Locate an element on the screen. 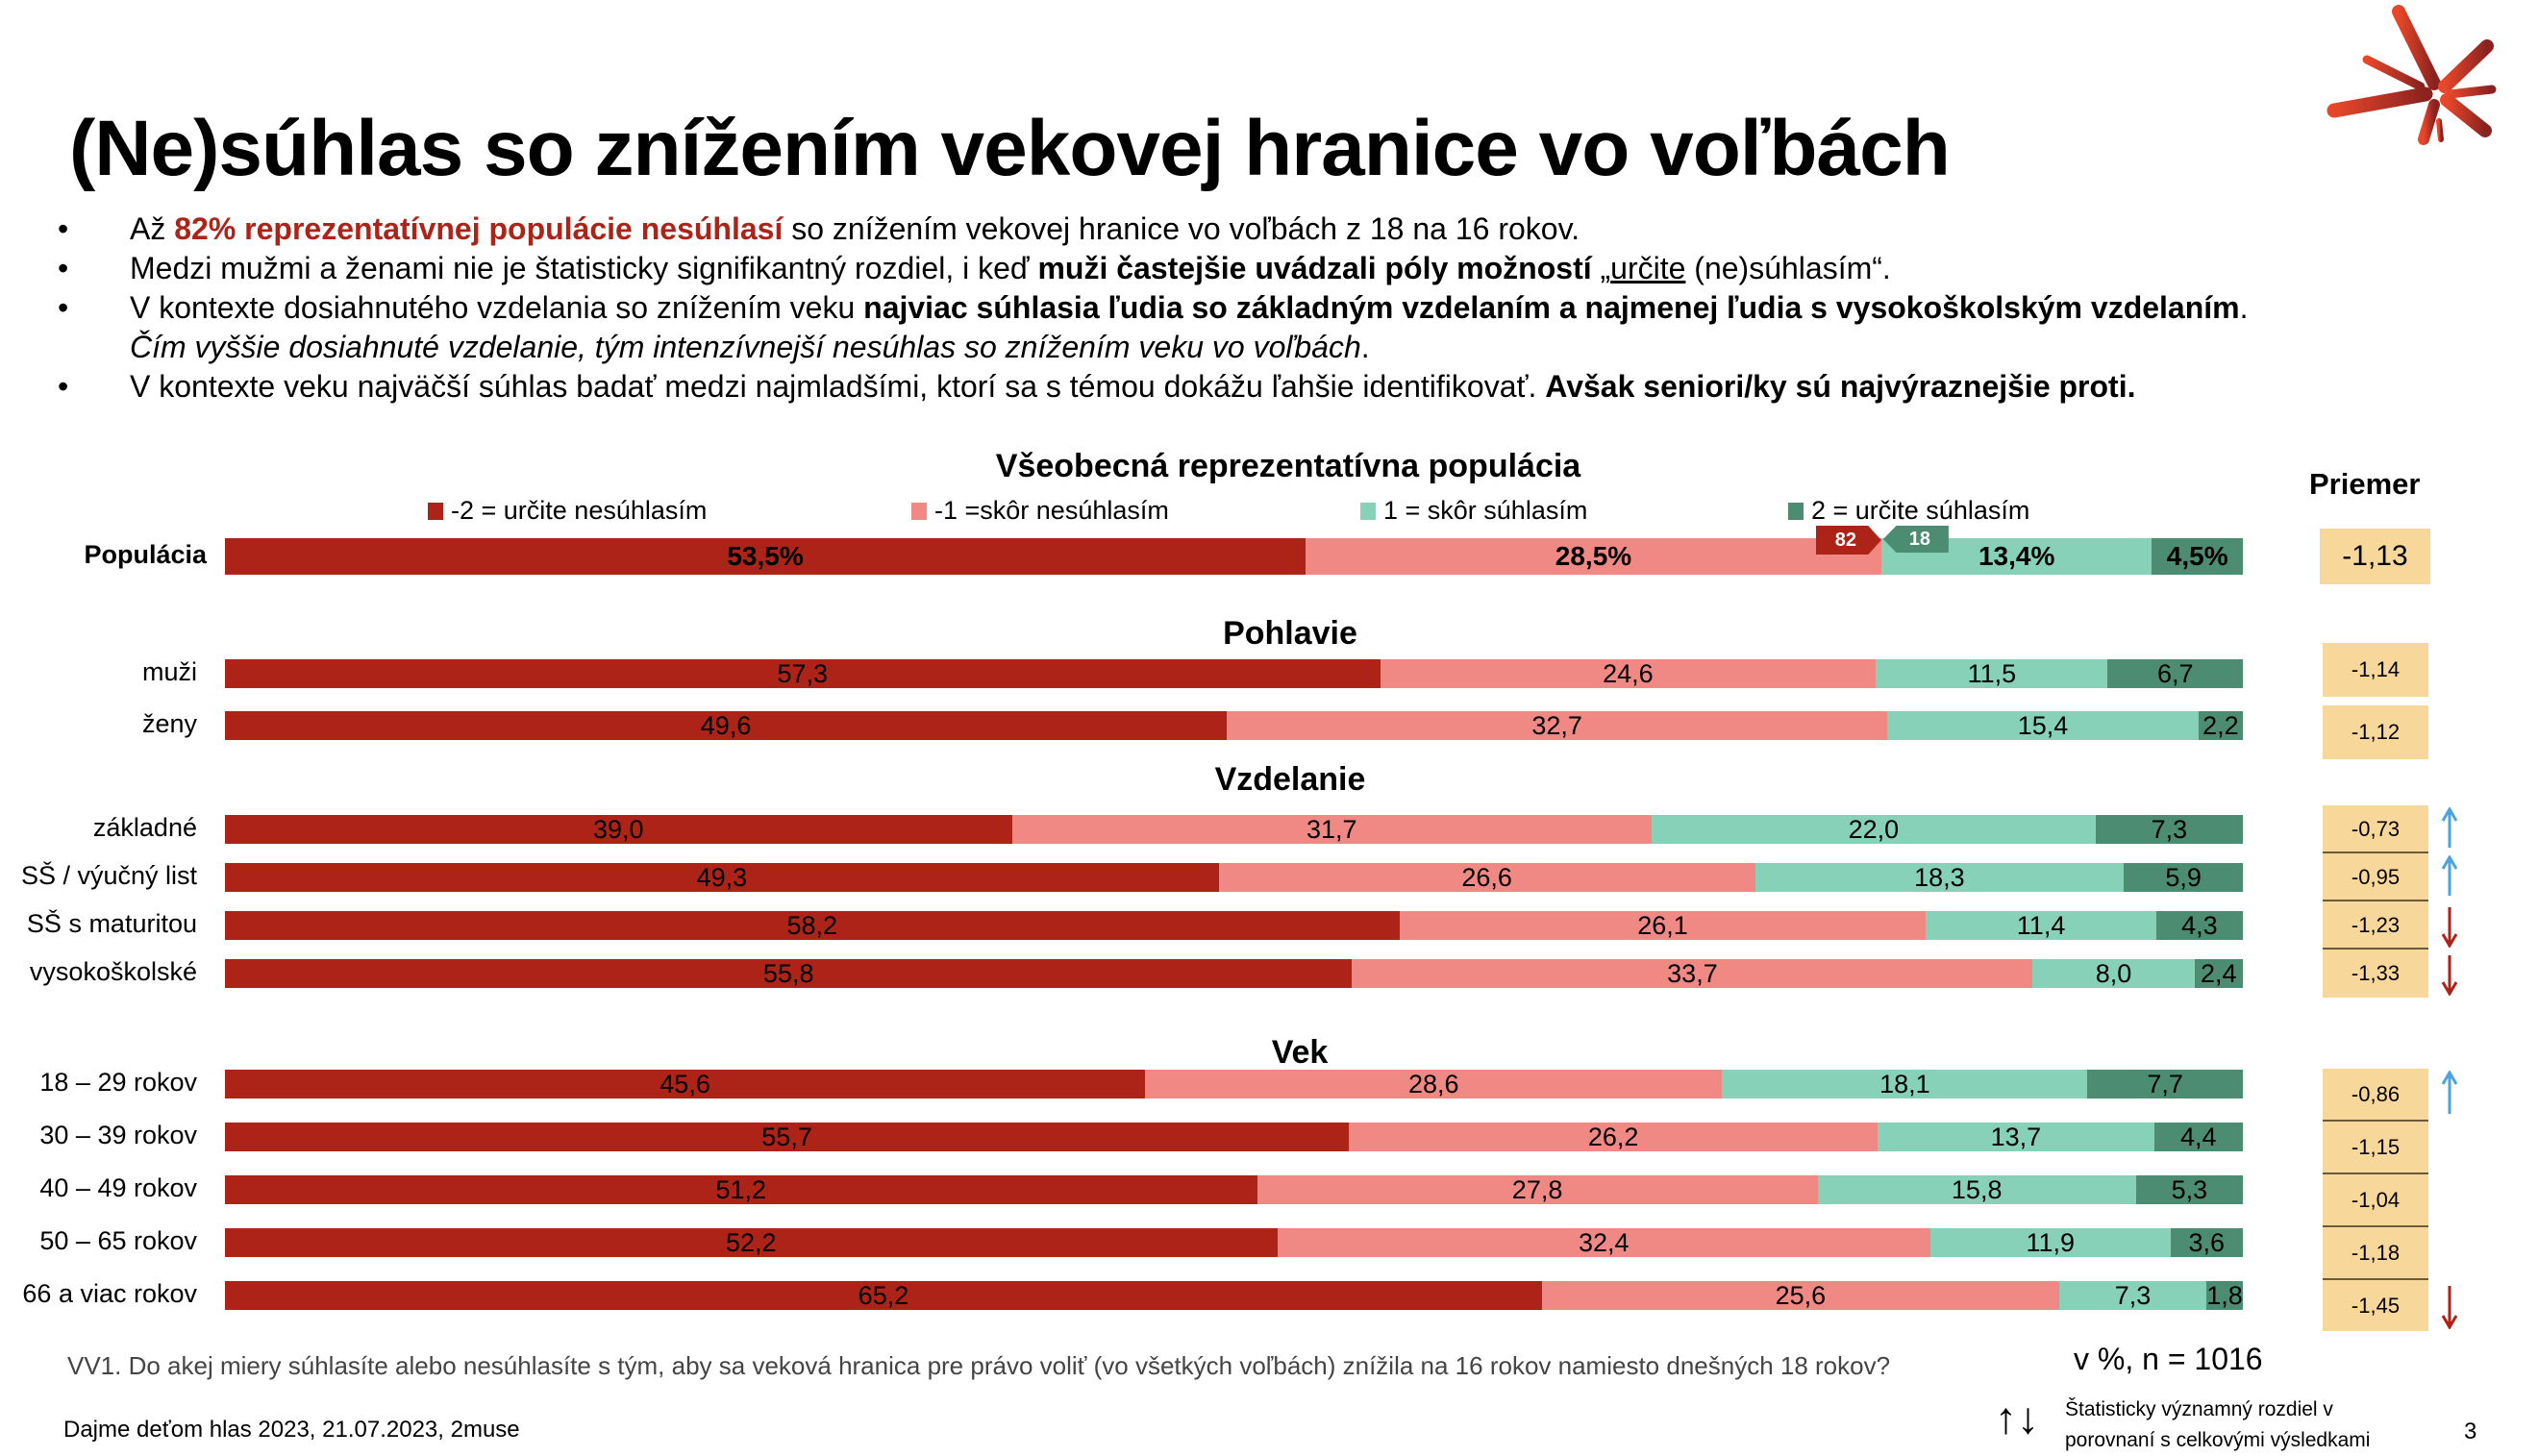  row-label: základné is located at coordinates (144, 828).